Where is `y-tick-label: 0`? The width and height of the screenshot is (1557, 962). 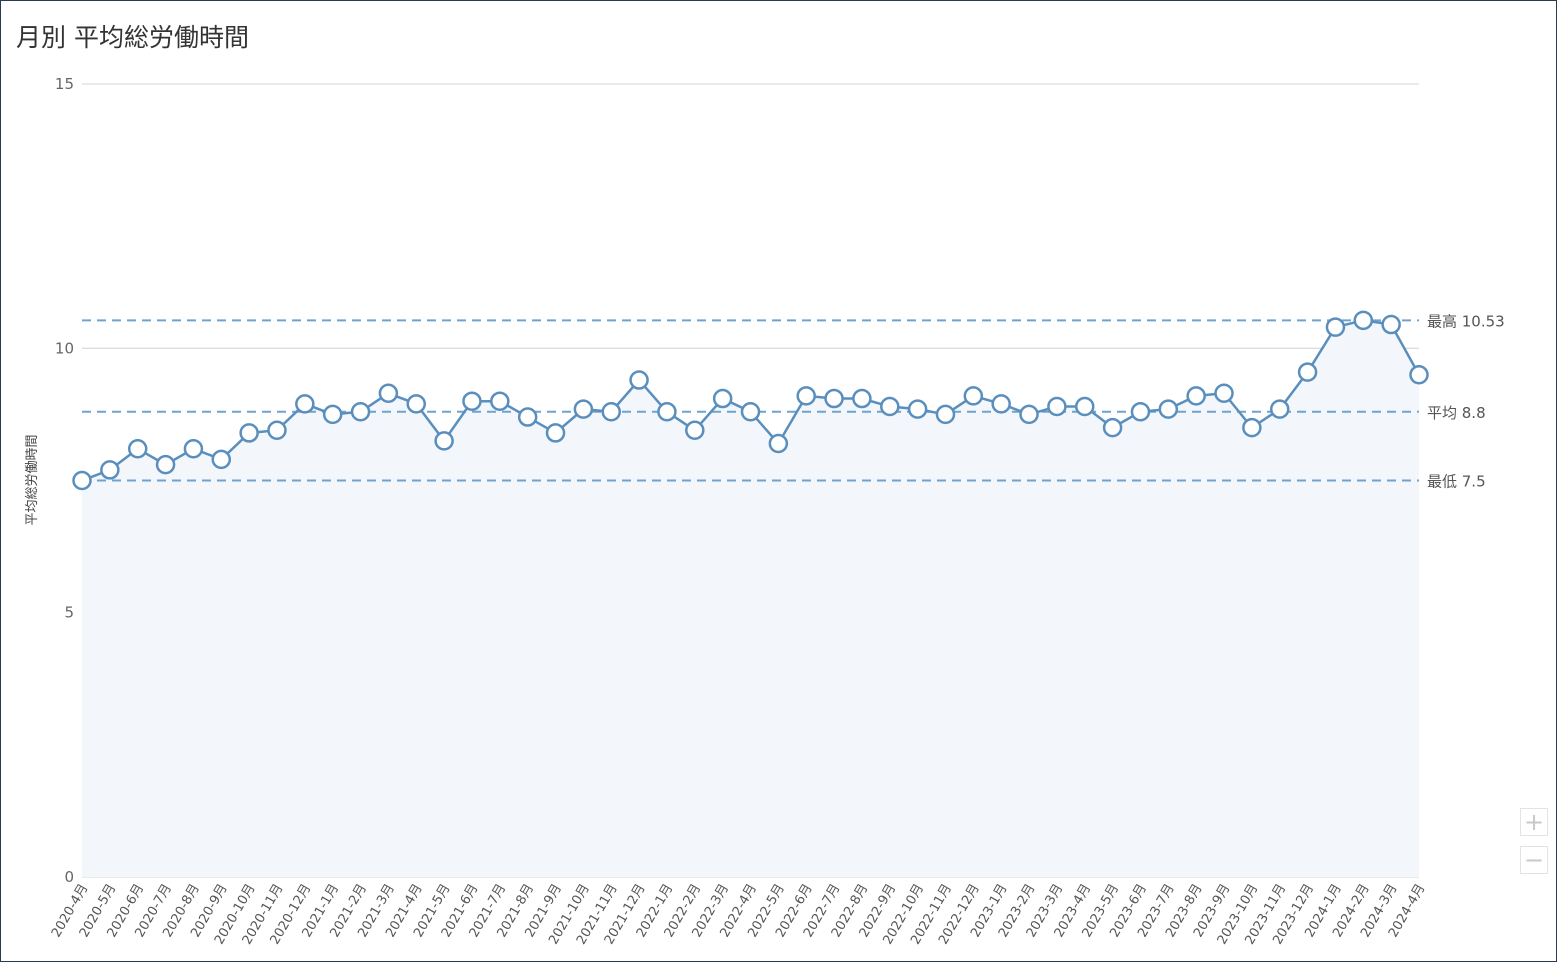 y-tick-label: 0 is located at coordinates (69, 877).